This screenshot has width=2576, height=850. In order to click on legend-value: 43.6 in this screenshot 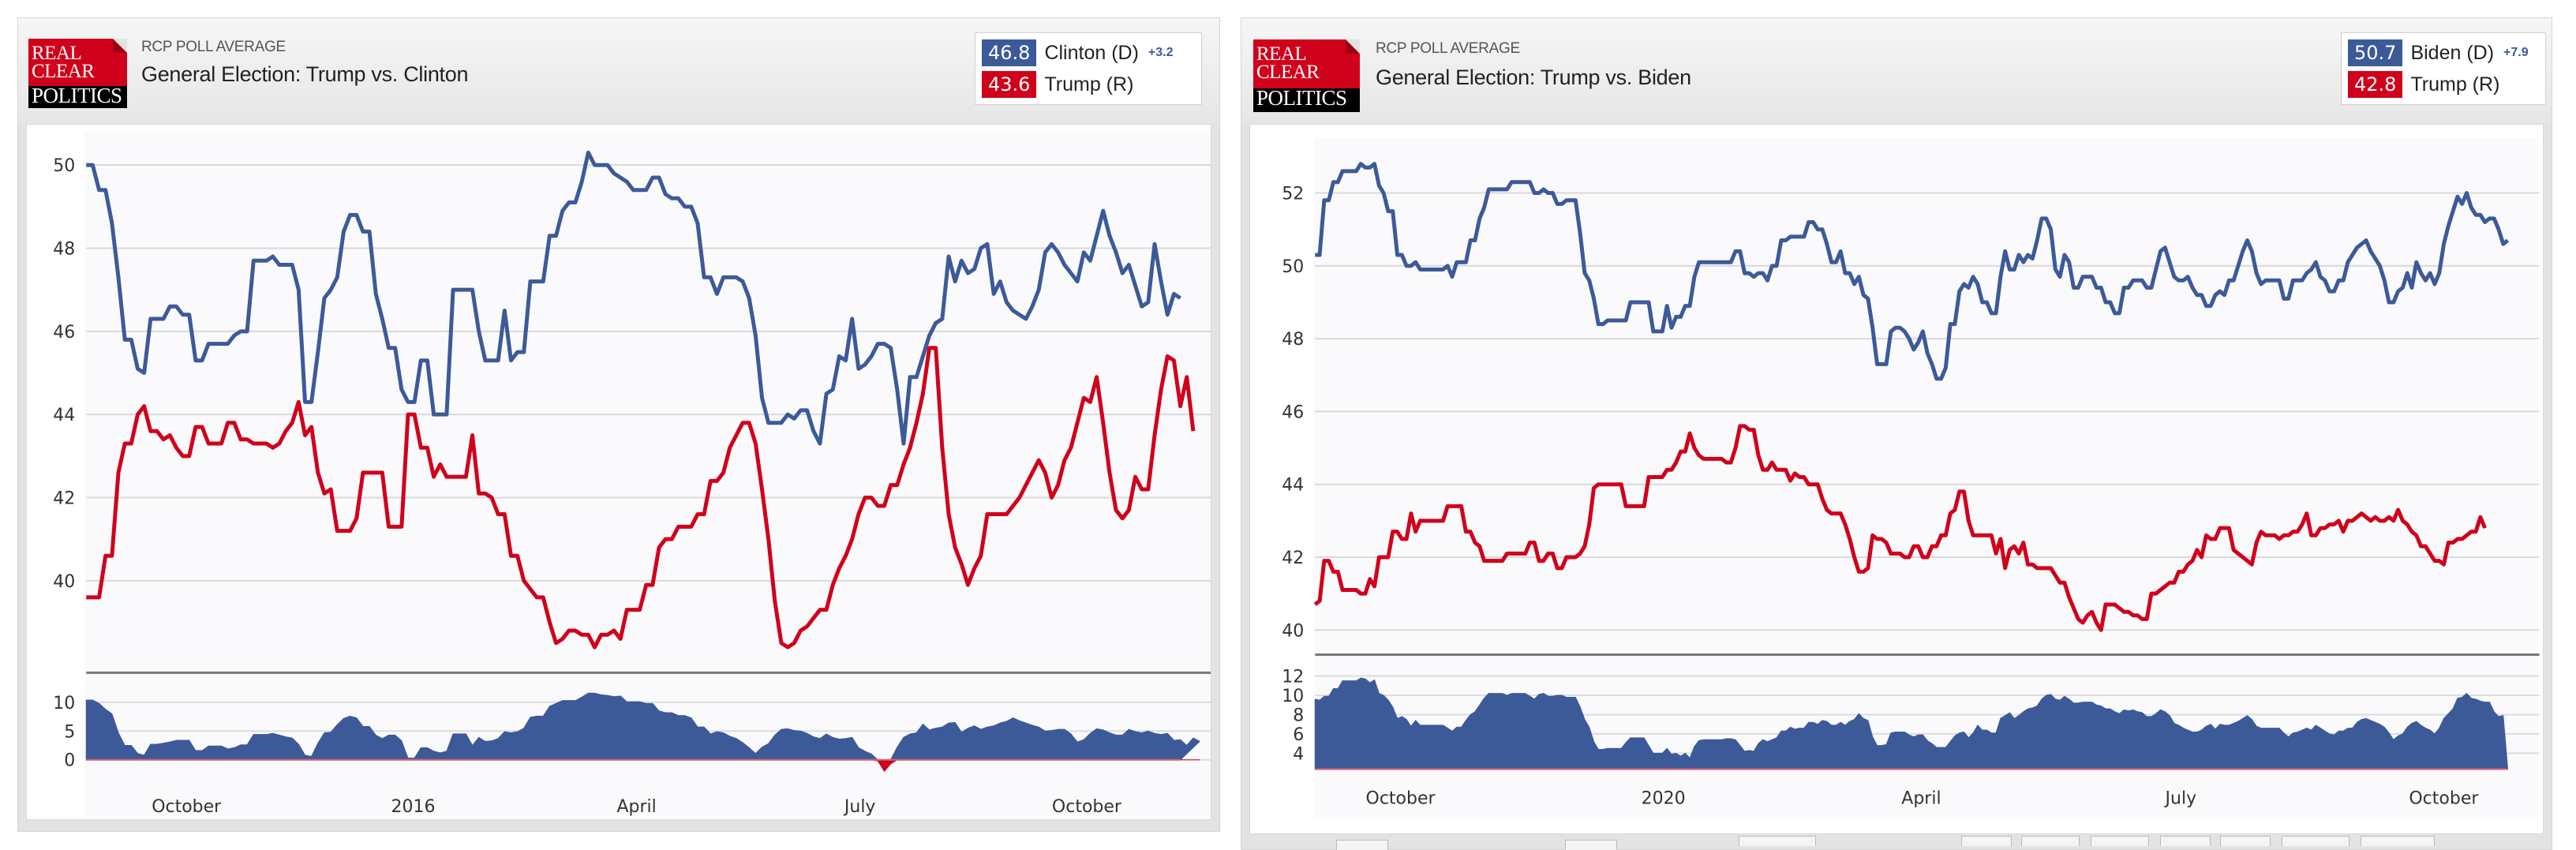, I will do `click(1009, 84)`.